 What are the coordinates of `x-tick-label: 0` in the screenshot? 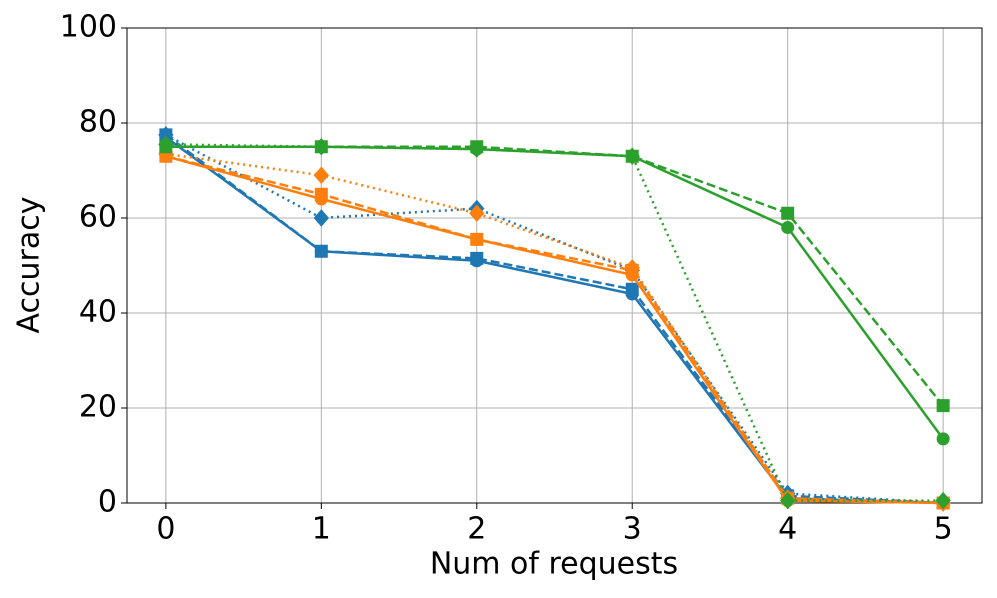 It's located at (165, 529).